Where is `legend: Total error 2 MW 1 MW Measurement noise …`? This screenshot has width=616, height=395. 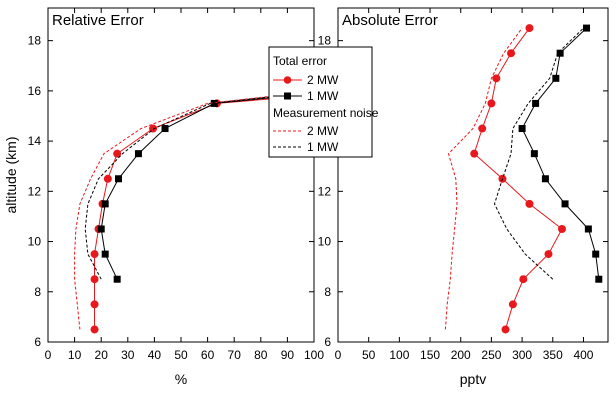 legend: Total error 2 MW 1 MW Measurement noise … is located at coordinates (323, 102).